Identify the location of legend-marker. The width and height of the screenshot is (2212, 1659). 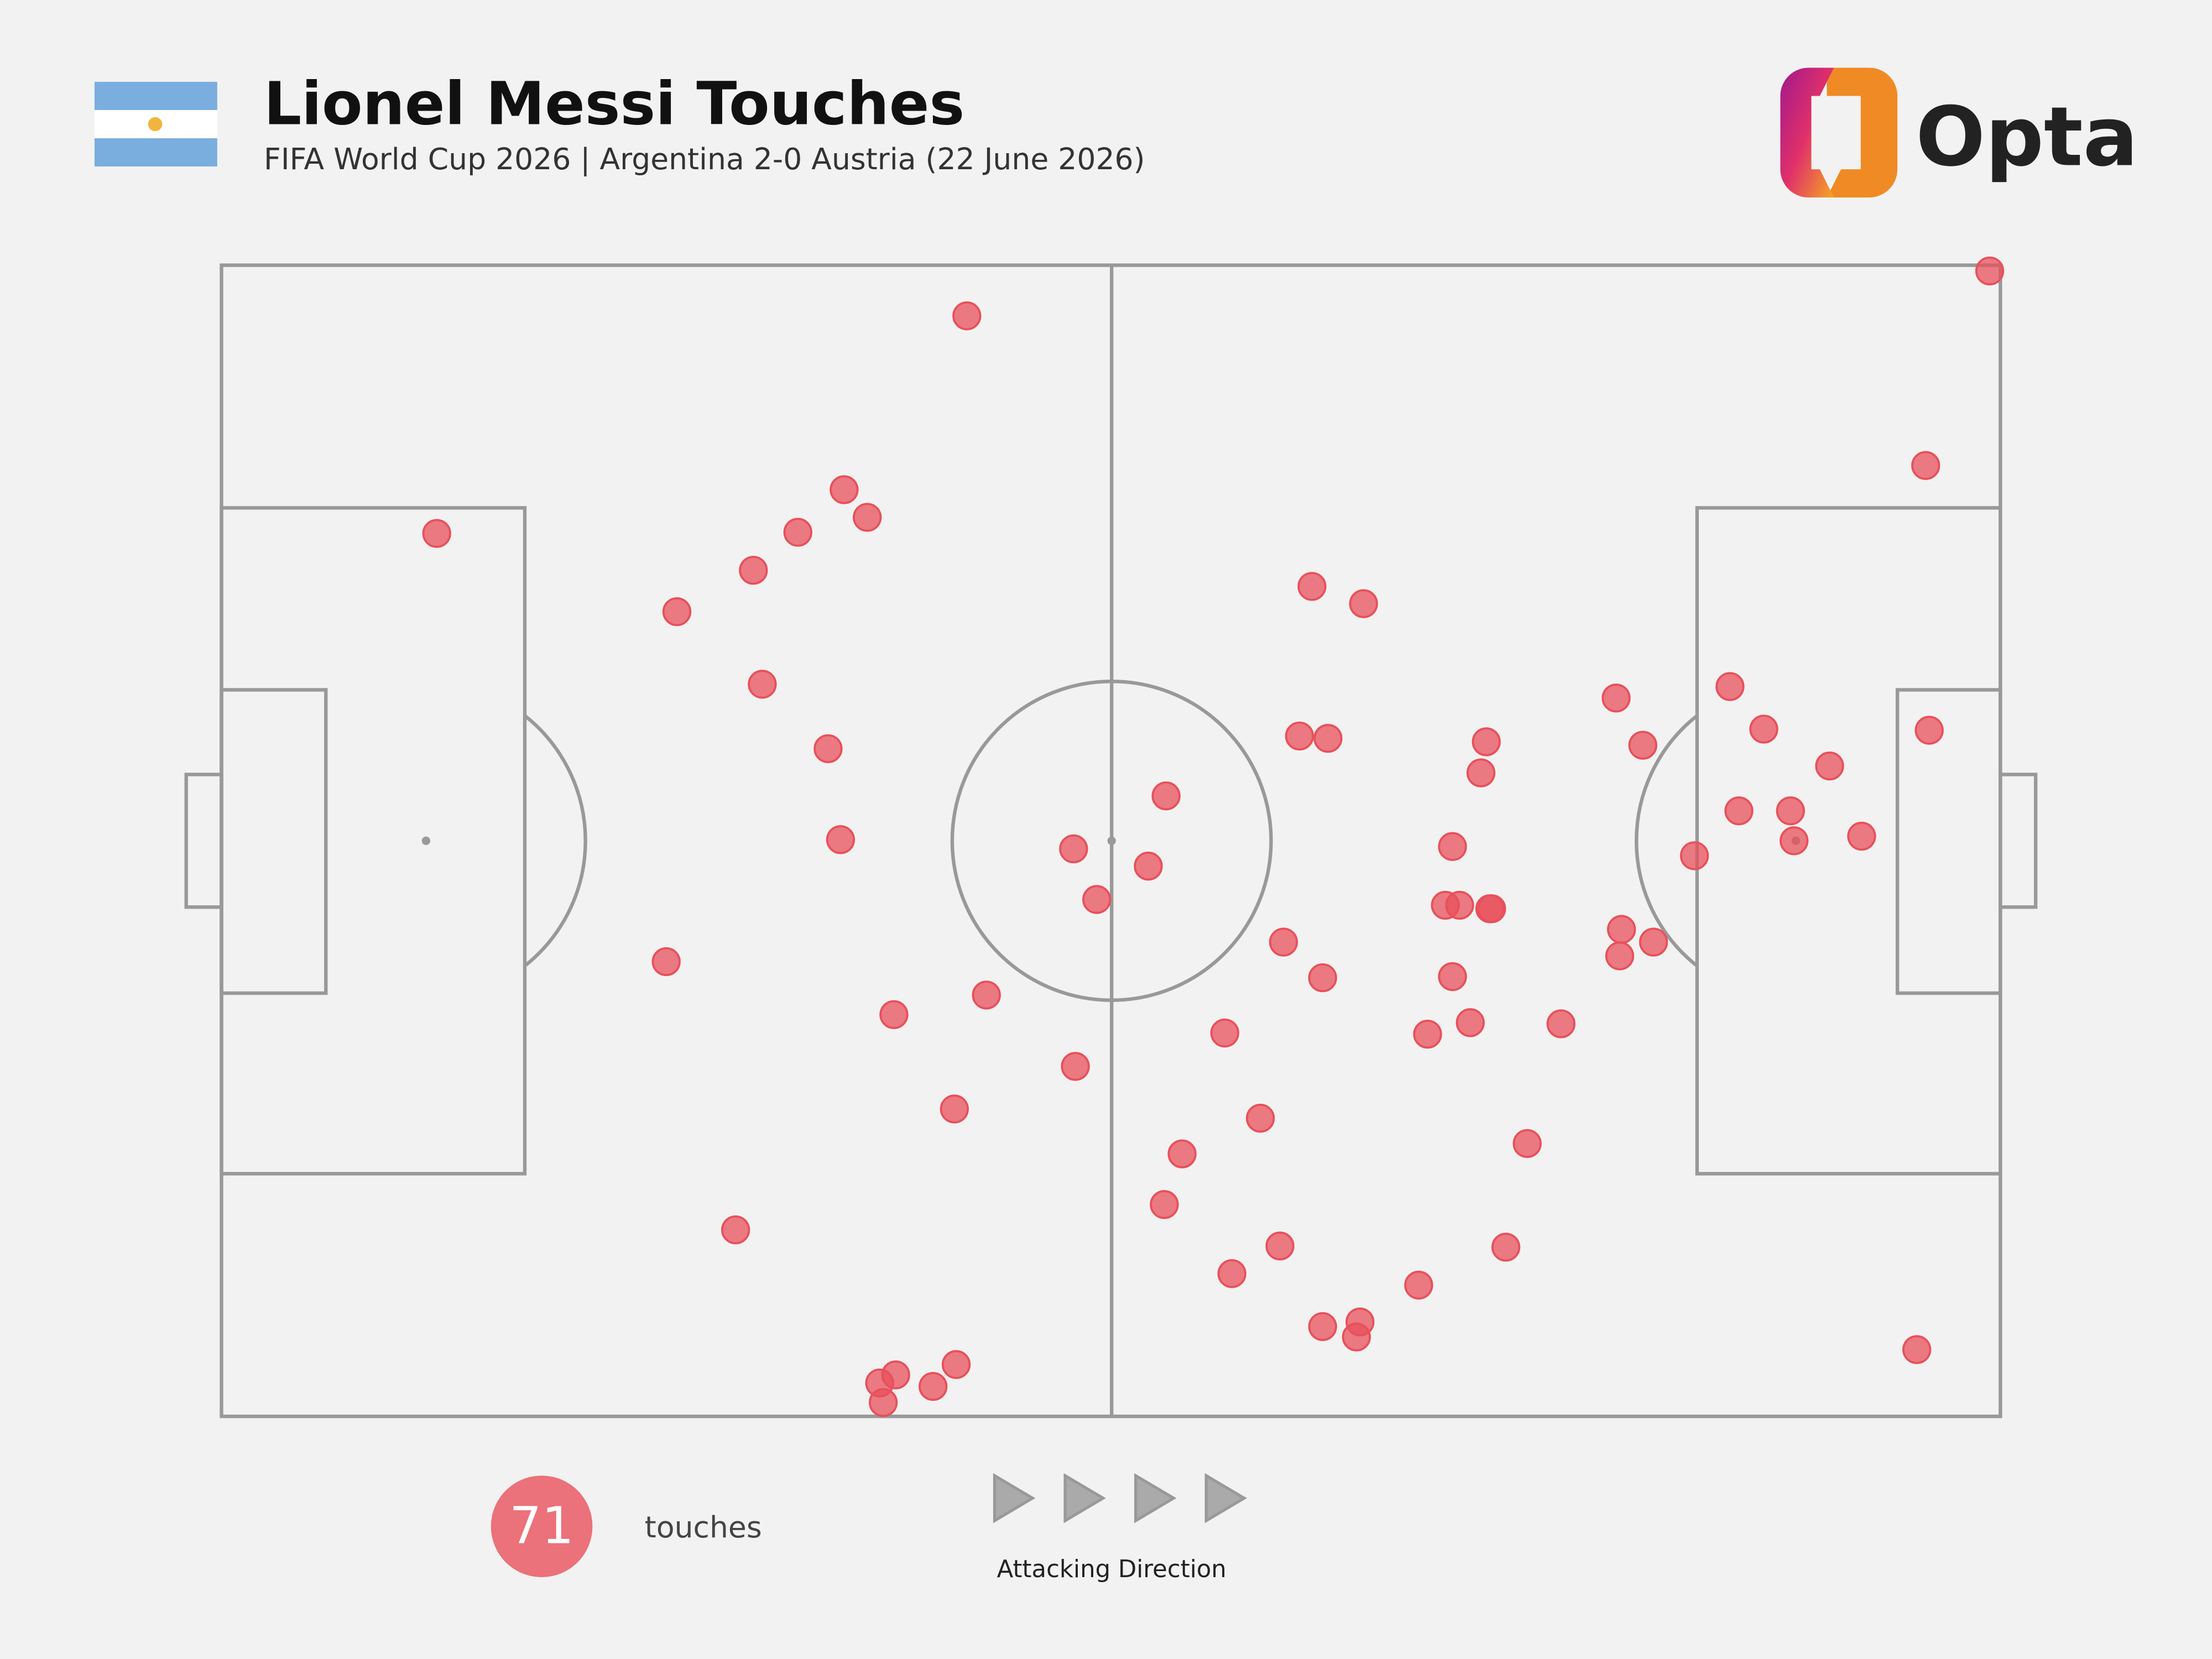
(542, 1527).